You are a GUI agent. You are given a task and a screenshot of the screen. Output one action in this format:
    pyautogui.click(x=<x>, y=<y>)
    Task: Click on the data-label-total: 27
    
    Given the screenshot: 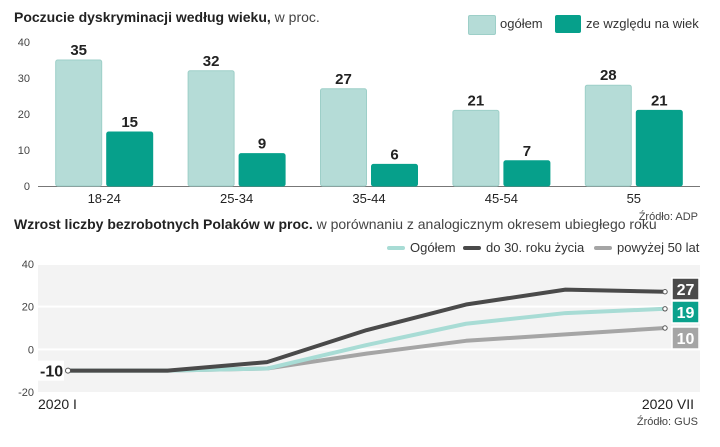 What is the action you would take?
    pyautogui.click(x=343, y=79)
    